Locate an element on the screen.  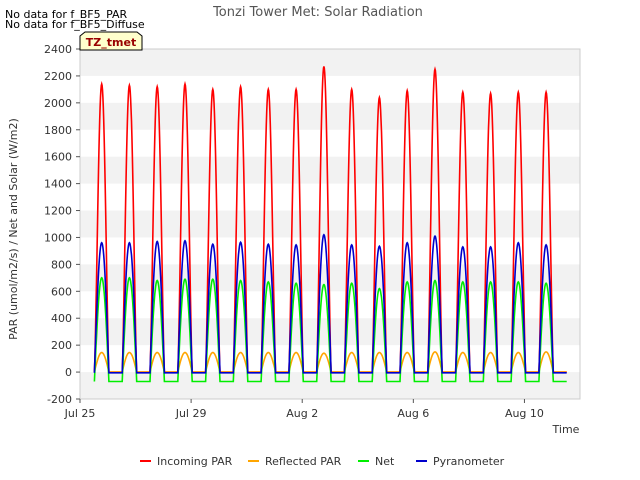
y-tick-label: 1600 is located at coordinates (58, 157).